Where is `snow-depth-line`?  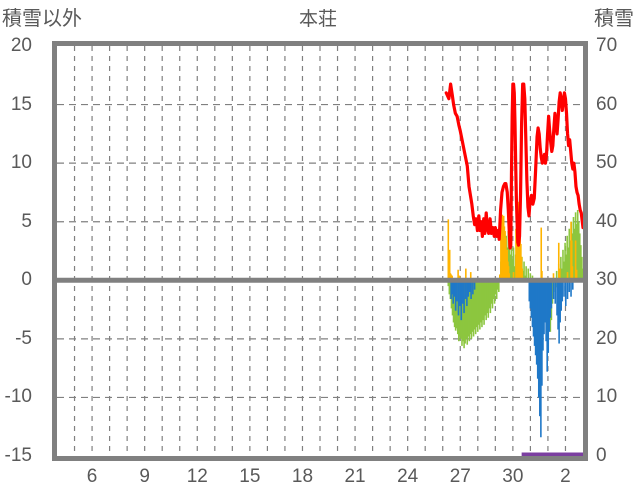
snow-depth-line is located at coordinates (513, 166).